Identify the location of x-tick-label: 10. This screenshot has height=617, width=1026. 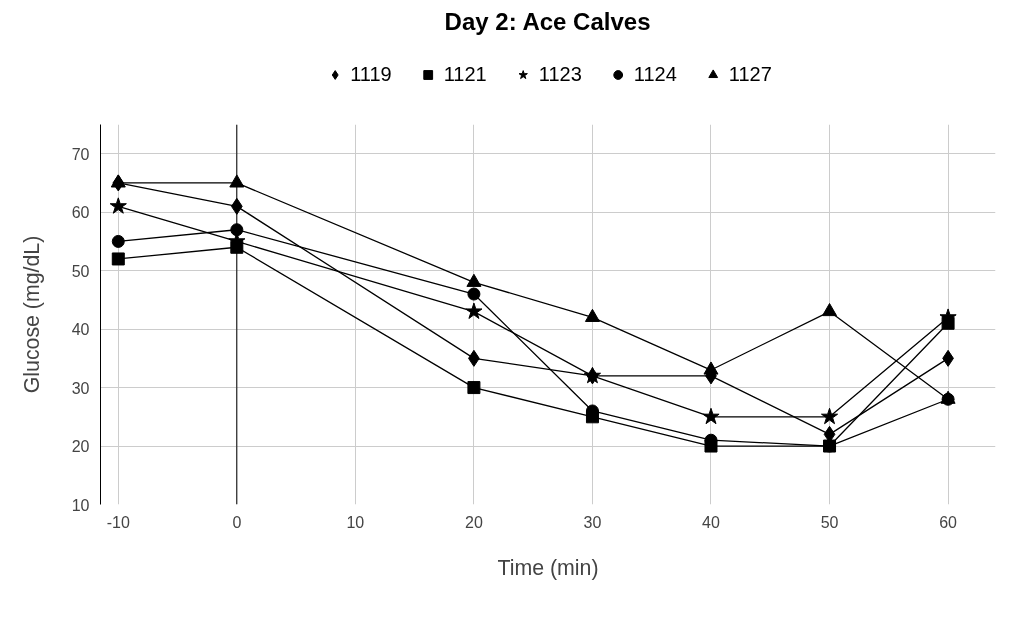
(355, 522).